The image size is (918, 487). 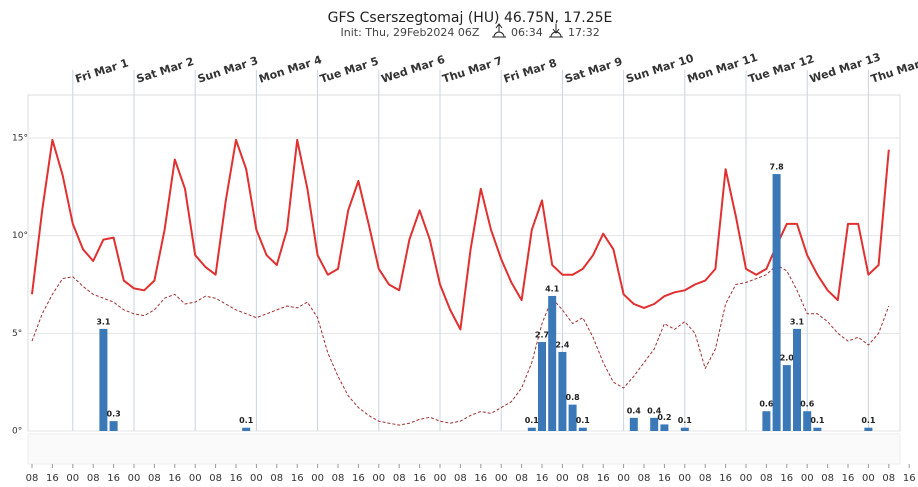 I want to click on sunset-icon, so click(x=556, y=31).